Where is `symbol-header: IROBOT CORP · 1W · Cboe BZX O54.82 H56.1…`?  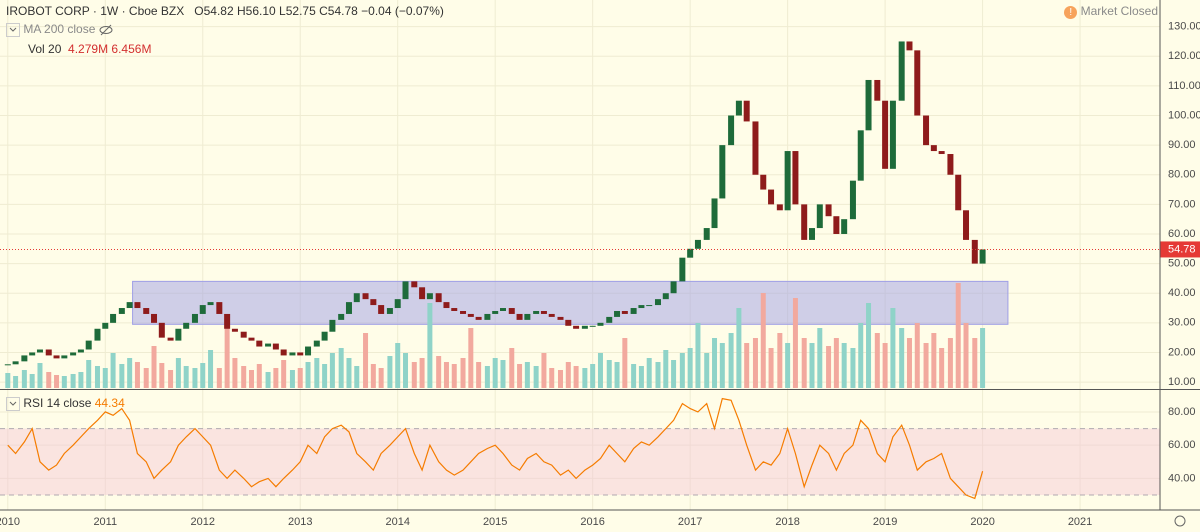
symbol-header: IROBOT CORP · 1W · Cboe BZX O54.82 H56.1… is located at coordinates (225, 11).